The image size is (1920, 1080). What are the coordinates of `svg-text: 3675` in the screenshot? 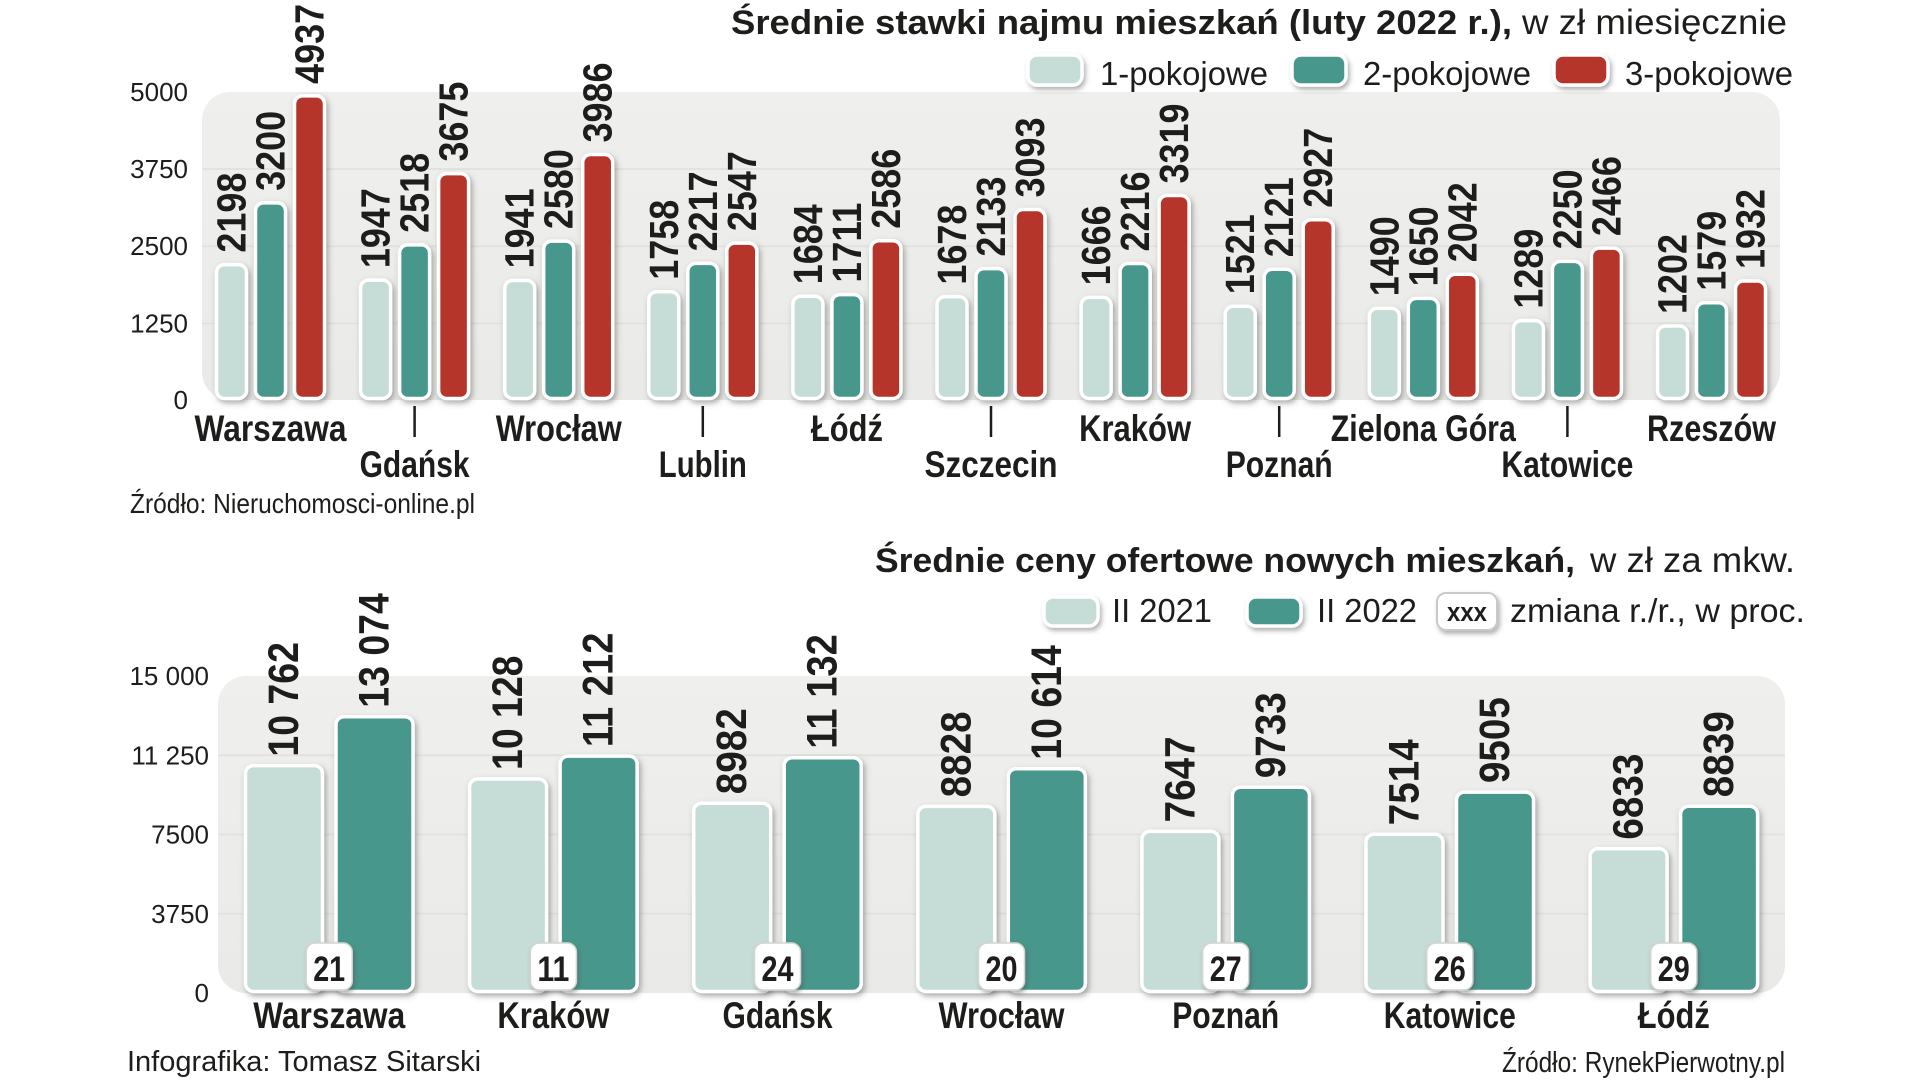 It's located at (454, 122).